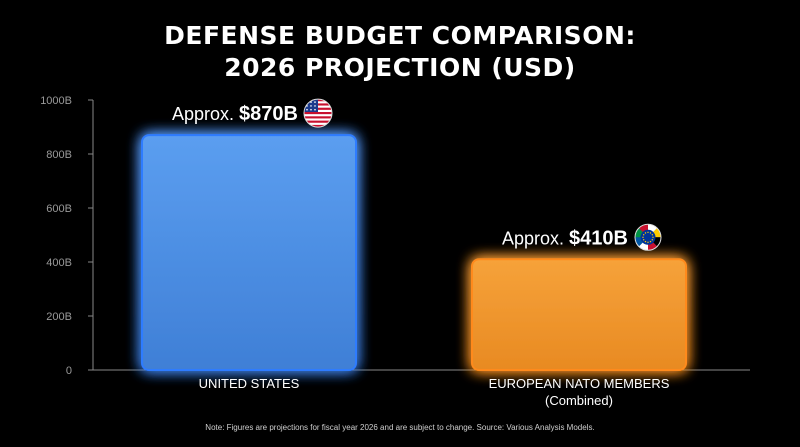 This screenshot has width=800, height=447. Describe the element at coordinates (59, 209) in the screenshot. I see `y-tick-label: 600B` at that location.